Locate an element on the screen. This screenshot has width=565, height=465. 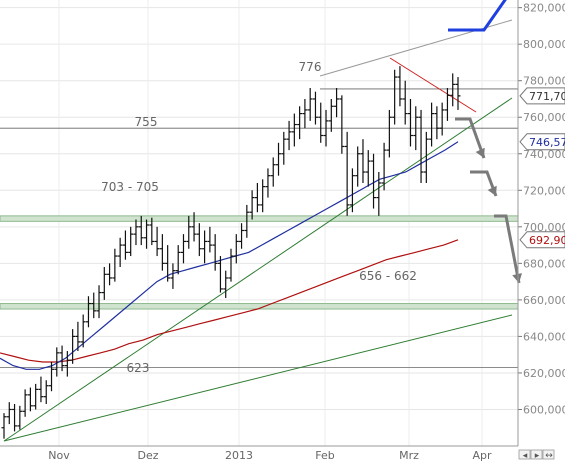
x-tick-label: Nov is located at coordinates (59, 455).